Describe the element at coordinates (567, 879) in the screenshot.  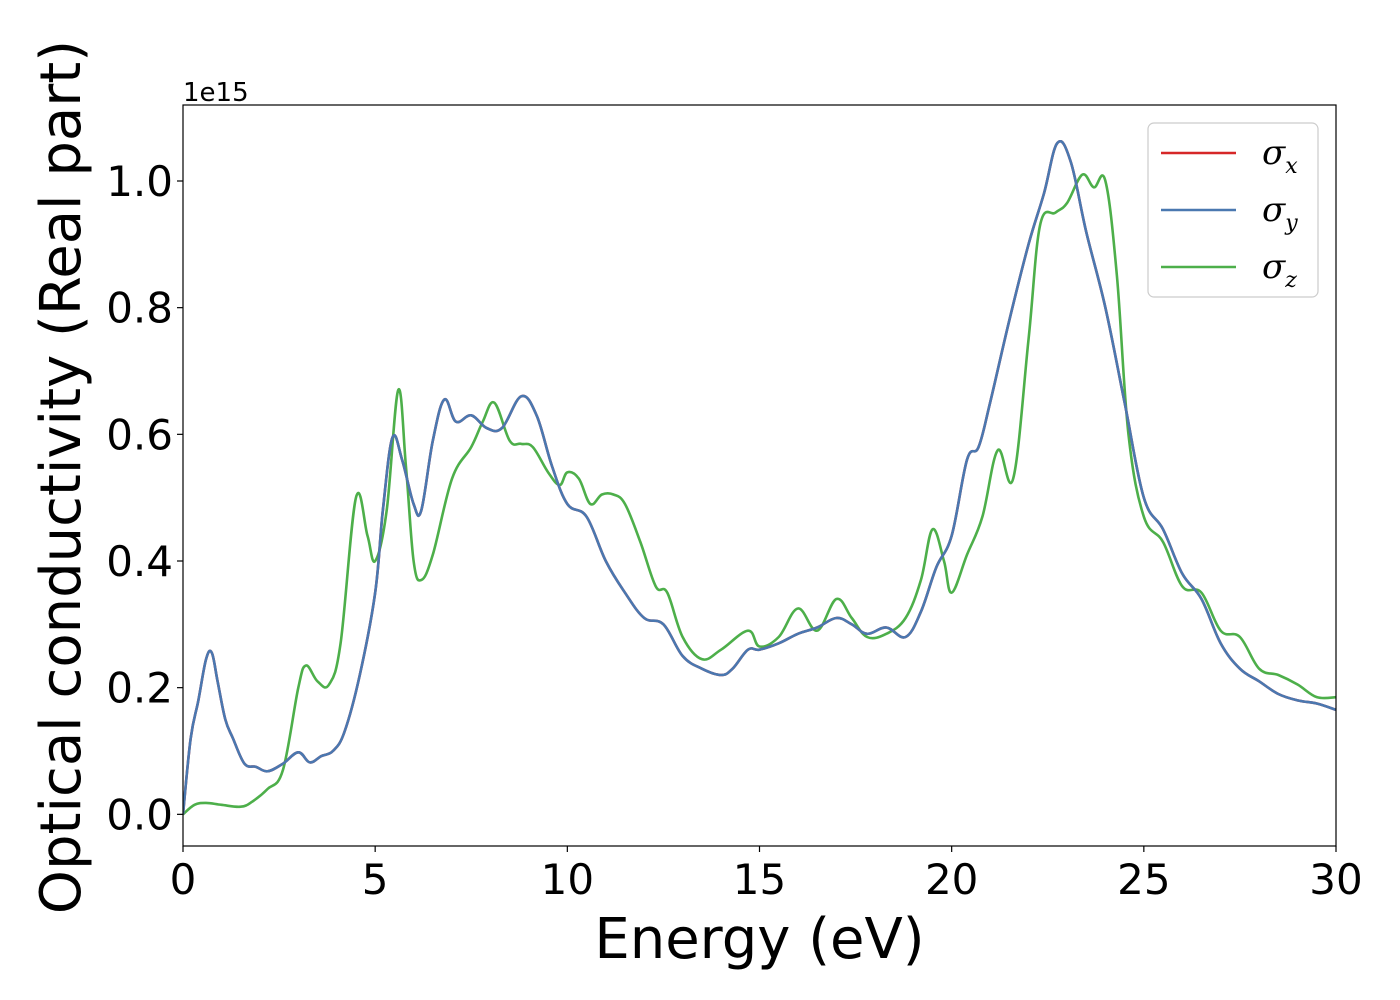
I see `x-tick-label: 10` at that location.